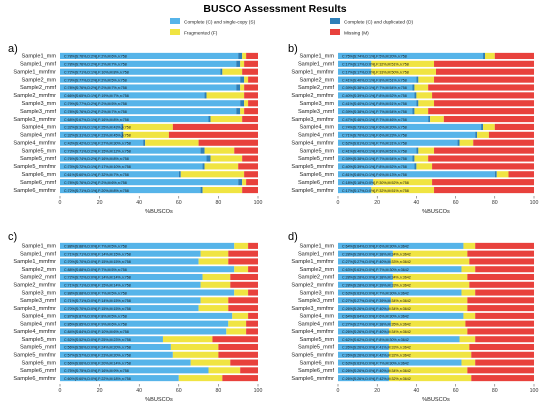 The image size is (550, 403). What do you see at coordinates (456, 203) in the screenshot?
I see `x-tick-label: 60` at bounding box center [456, 203].